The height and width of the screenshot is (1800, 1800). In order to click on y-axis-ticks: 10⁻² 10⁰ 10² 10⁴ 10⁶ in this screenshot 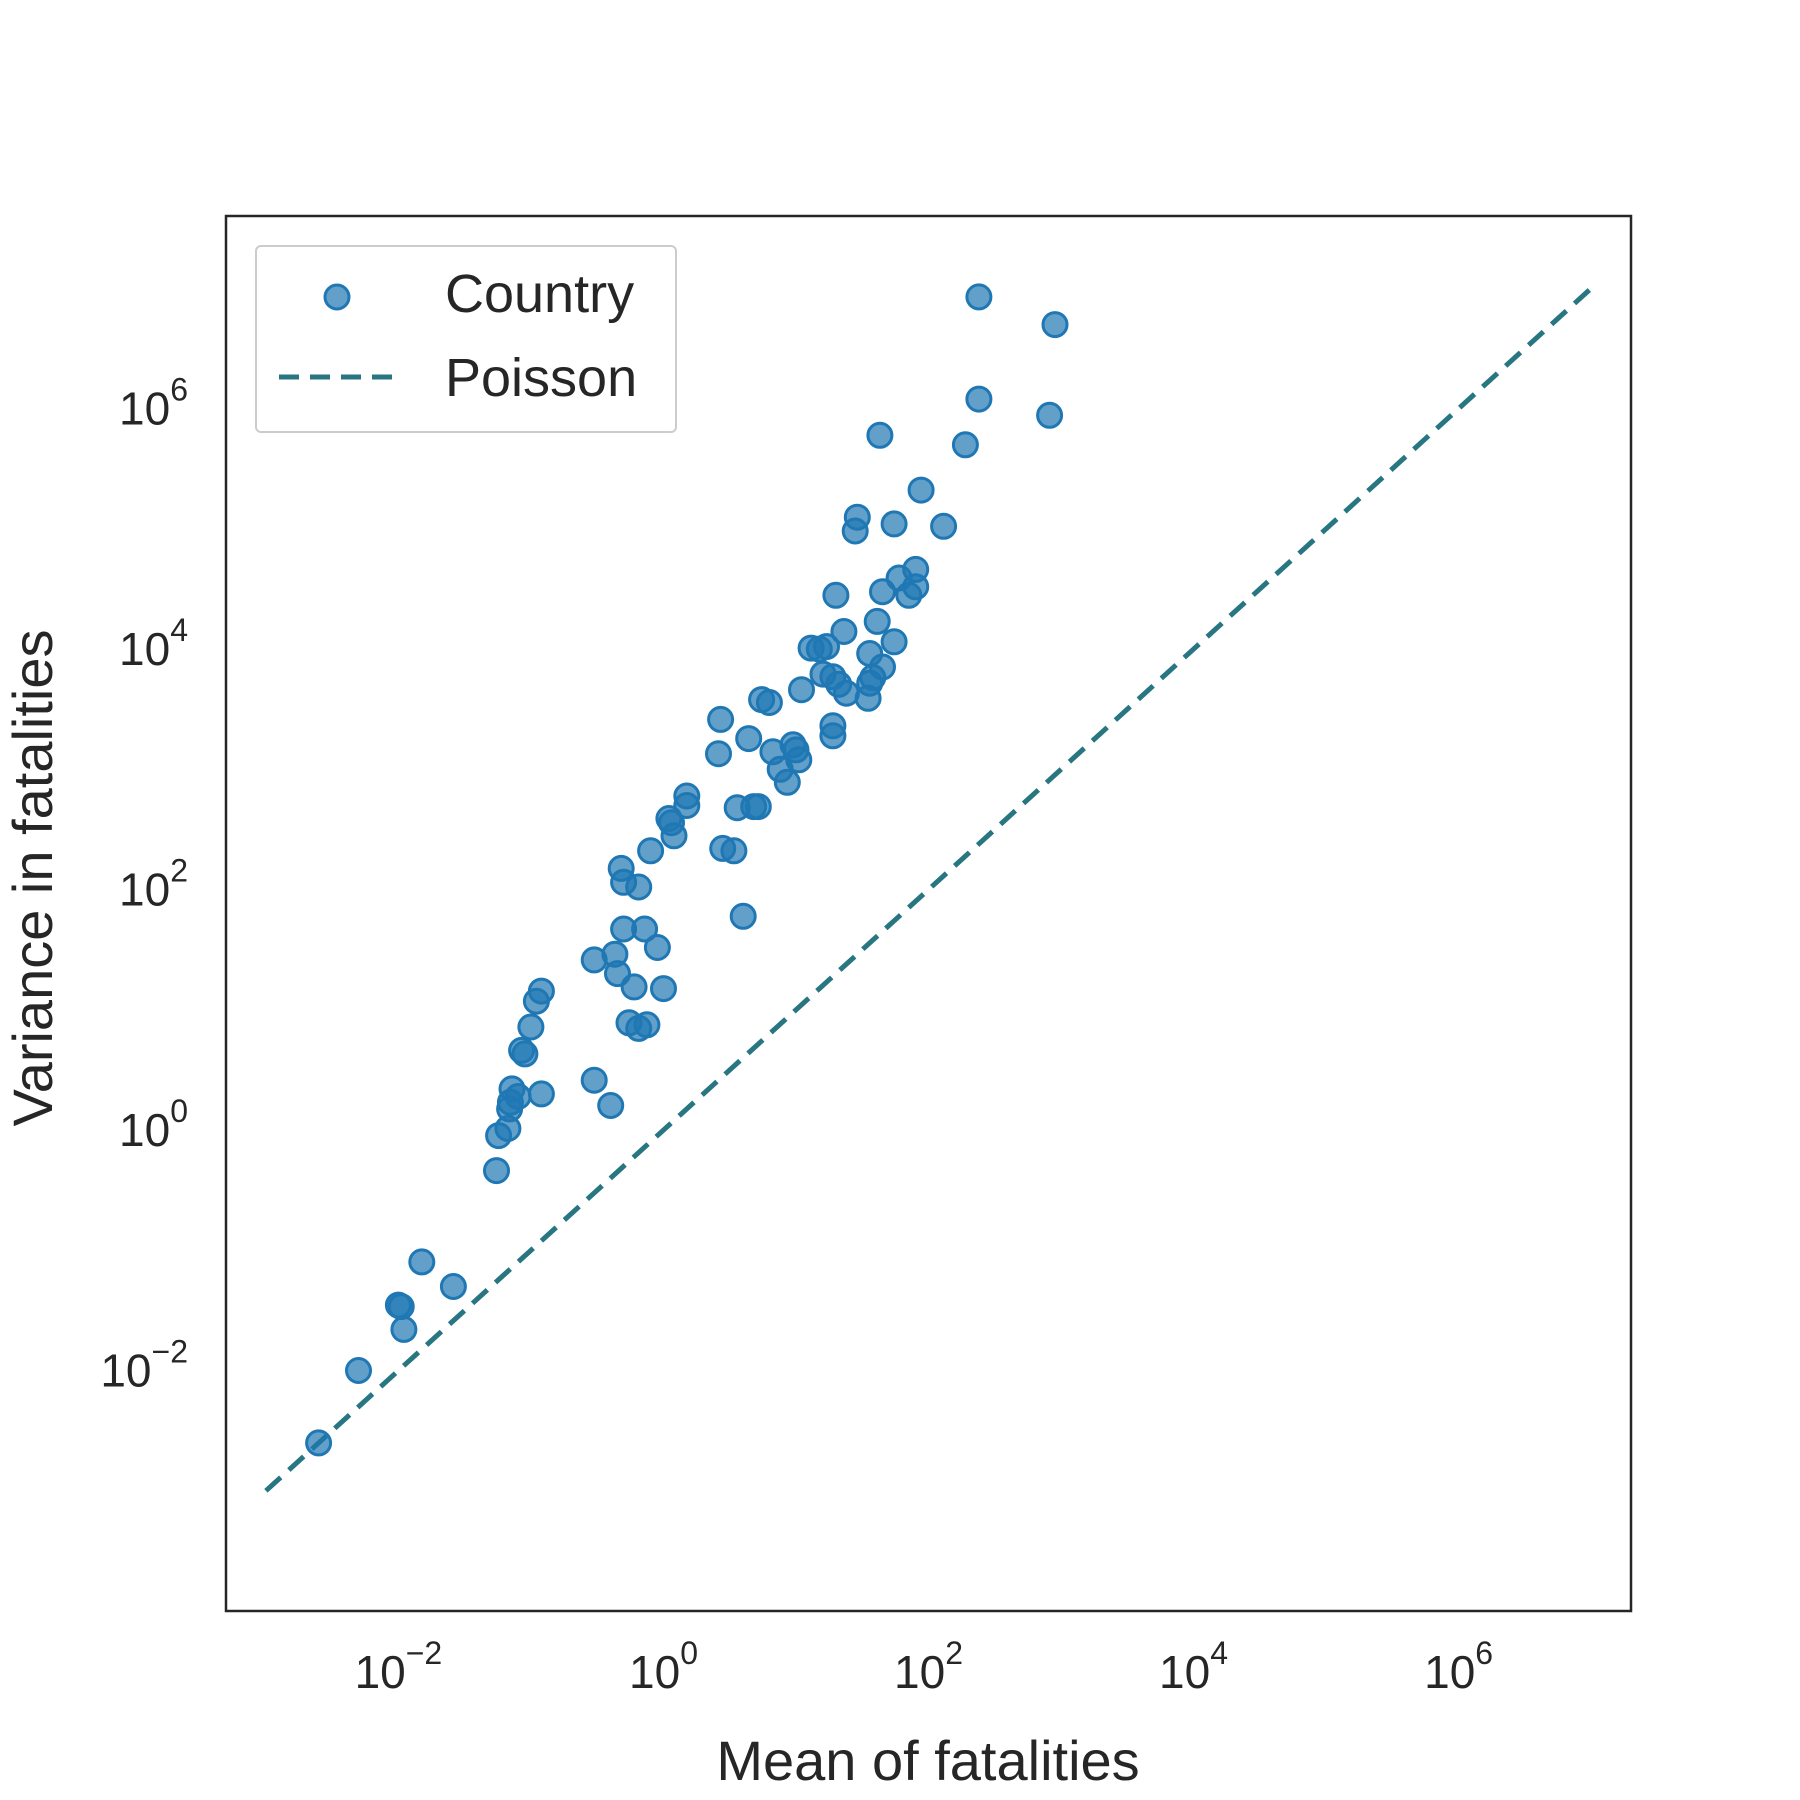, I will do `click(144, 884)`.